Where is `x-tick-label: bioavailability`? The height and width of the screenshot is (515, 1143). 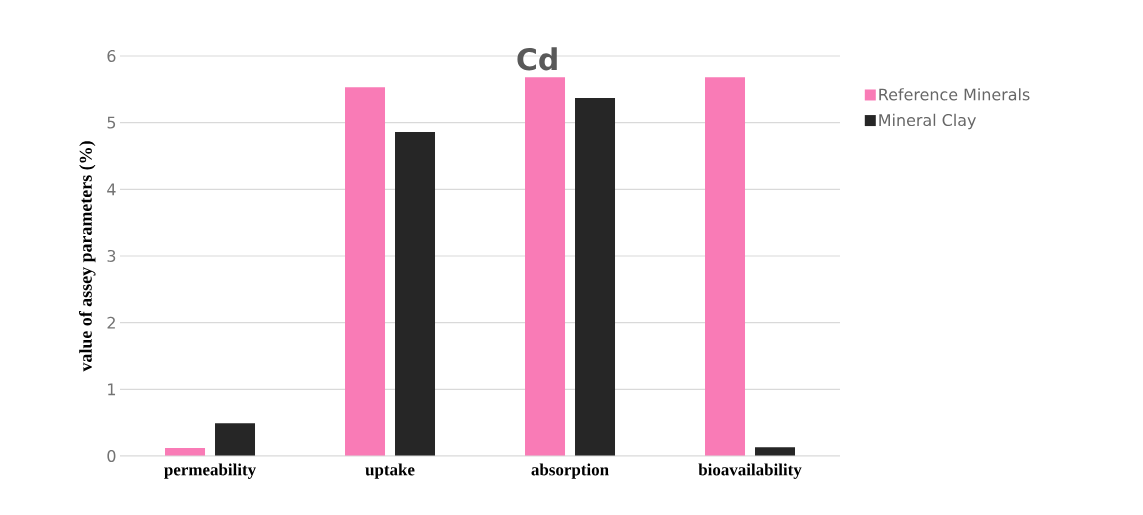 x-tick-label: bioavailability is located at coordinates (750, 471).